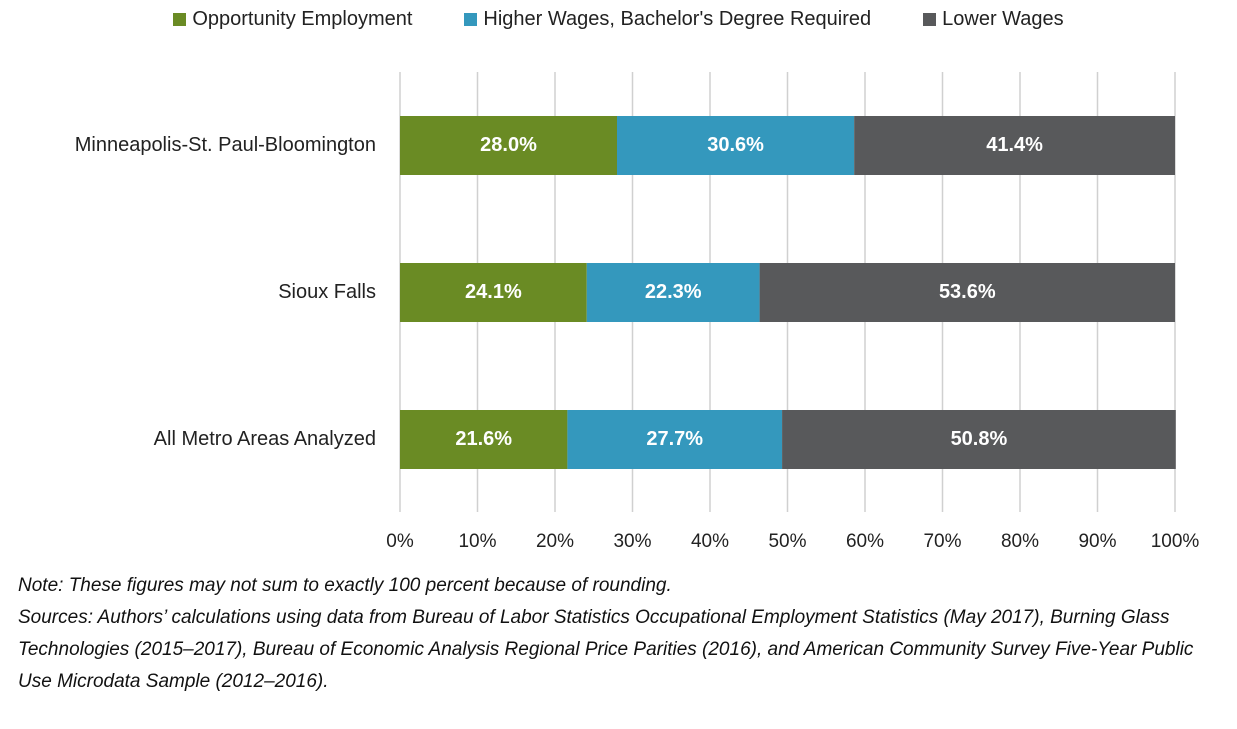  What do you see at coordinates (225, 145) in the screenshot?
I see `category-label: Minneapolis-St. Paul-Bloomington` at bounding box center [225, 145].